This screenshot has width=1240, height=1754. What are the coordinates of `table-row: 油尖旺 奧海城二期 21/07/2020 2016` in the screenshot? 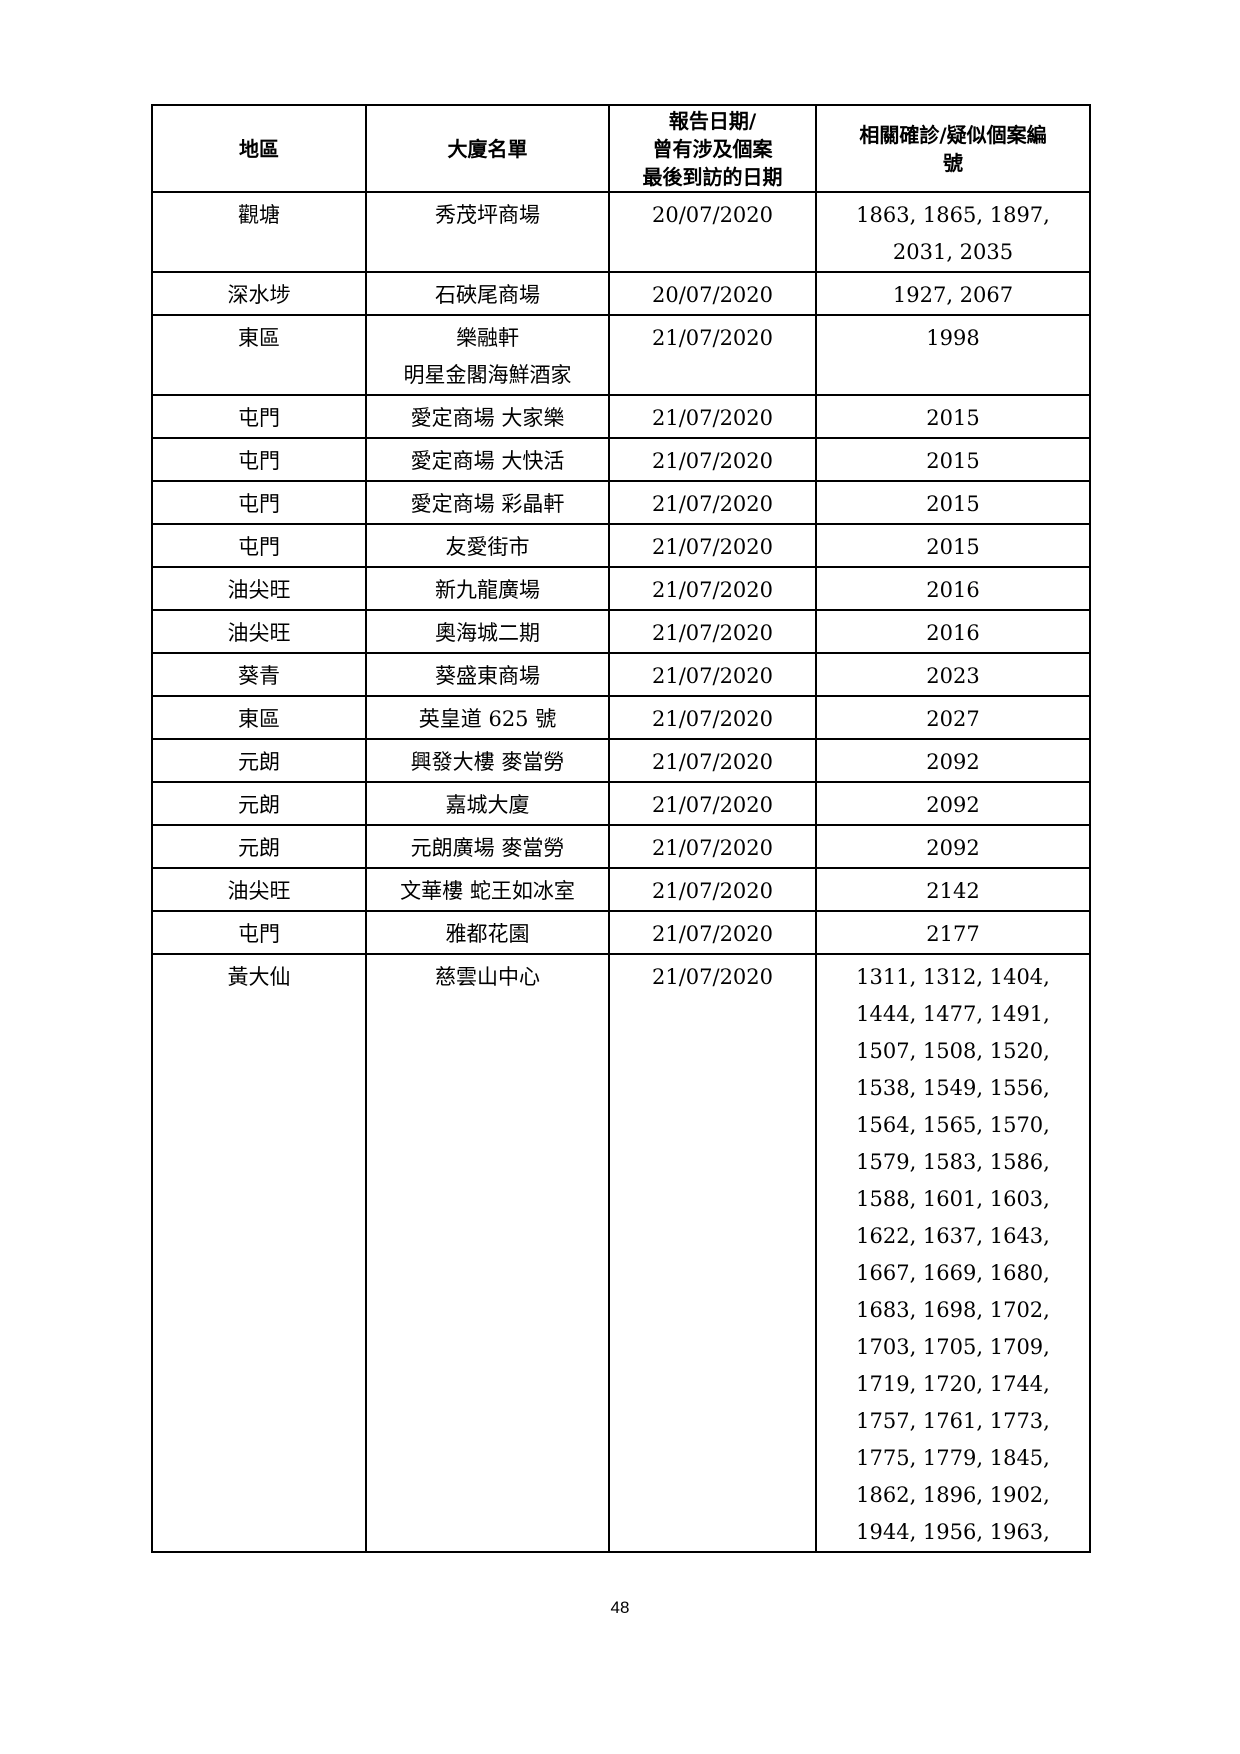 It's located at (621, 631).